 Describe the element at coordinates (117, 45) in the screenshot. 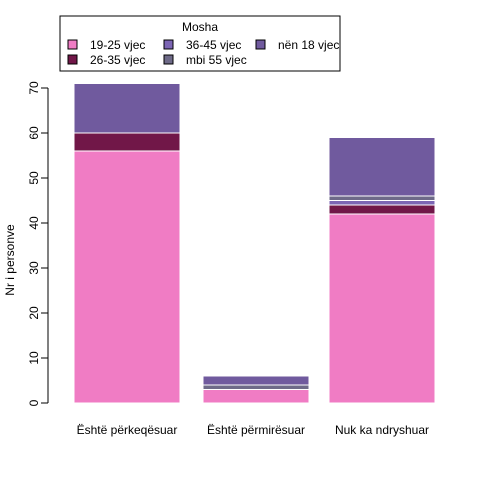

I see `legend-label-19-25-vjec: 19-25 vjec` at that location.